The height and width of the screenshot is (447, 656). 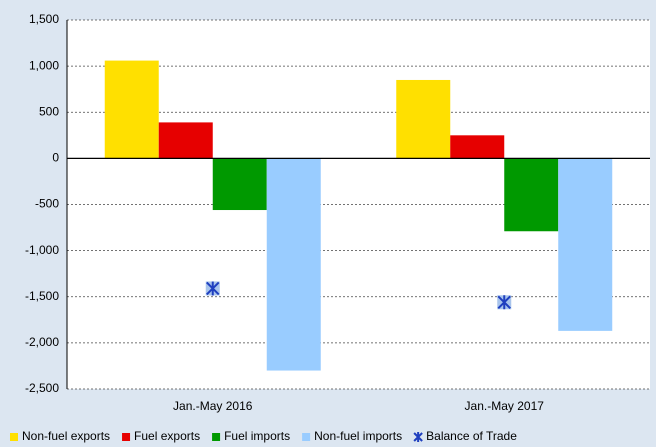 I want to click on y-tick-label: 0, so click(x=55, y=158).